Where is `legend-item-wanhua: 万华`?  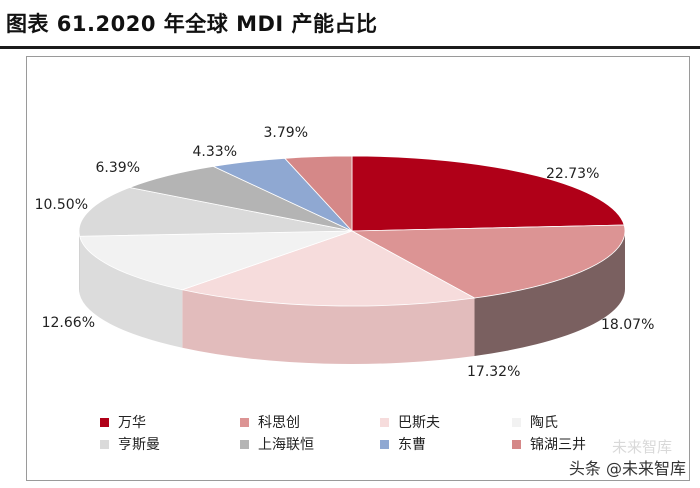 legend-item-wanhua: 万华 is located at coordinates (123, 422).